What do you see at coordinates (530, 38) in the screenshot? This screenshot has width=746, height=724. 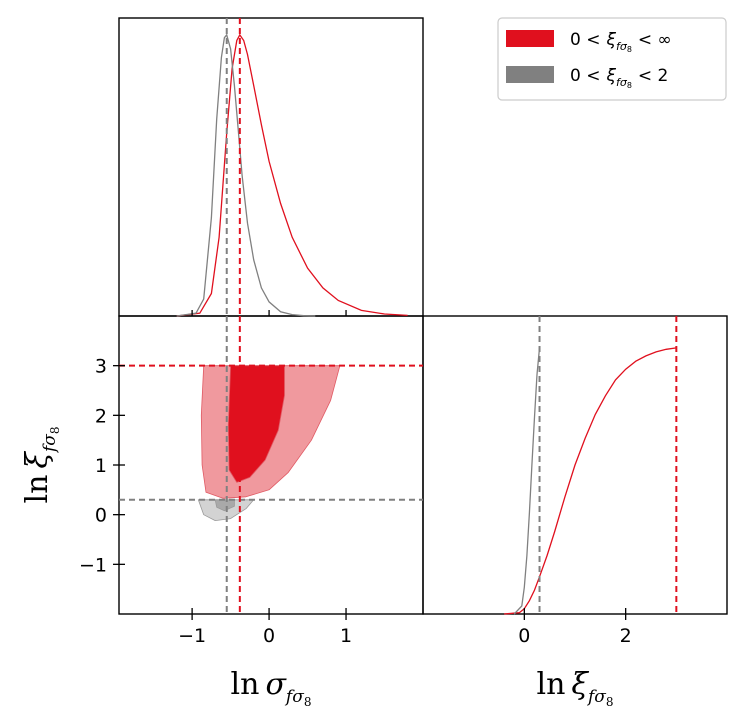 I see `legend-swatch-red` at bounding box center [530, 38].